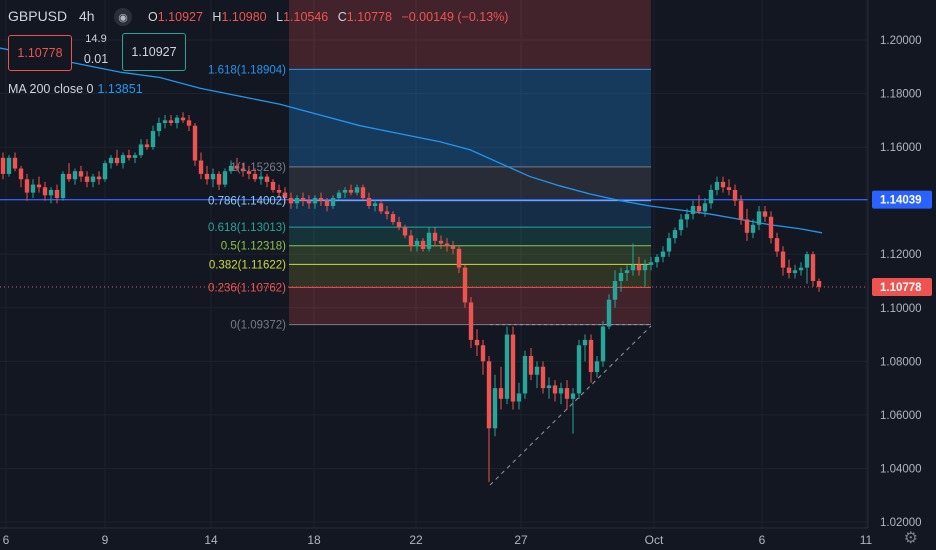 The width and height of the screenshot is (936, 550). Describe the element at coordinates (75, 89) in the screenshot. I see `ma-indicator-legend: MA 200 close 0 1.13851` at that location.